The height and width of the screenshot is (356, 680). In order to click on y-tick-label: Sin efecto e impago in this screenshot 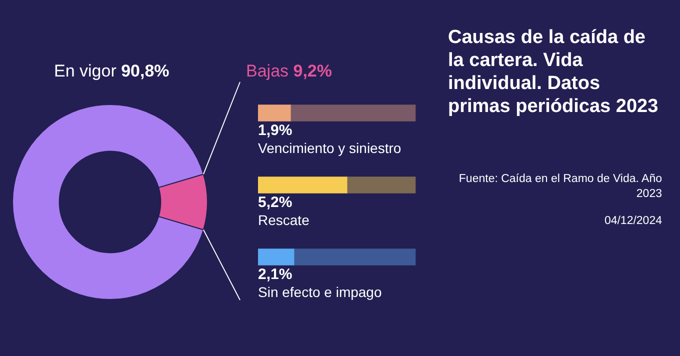, I will do `click(320, 292)`.